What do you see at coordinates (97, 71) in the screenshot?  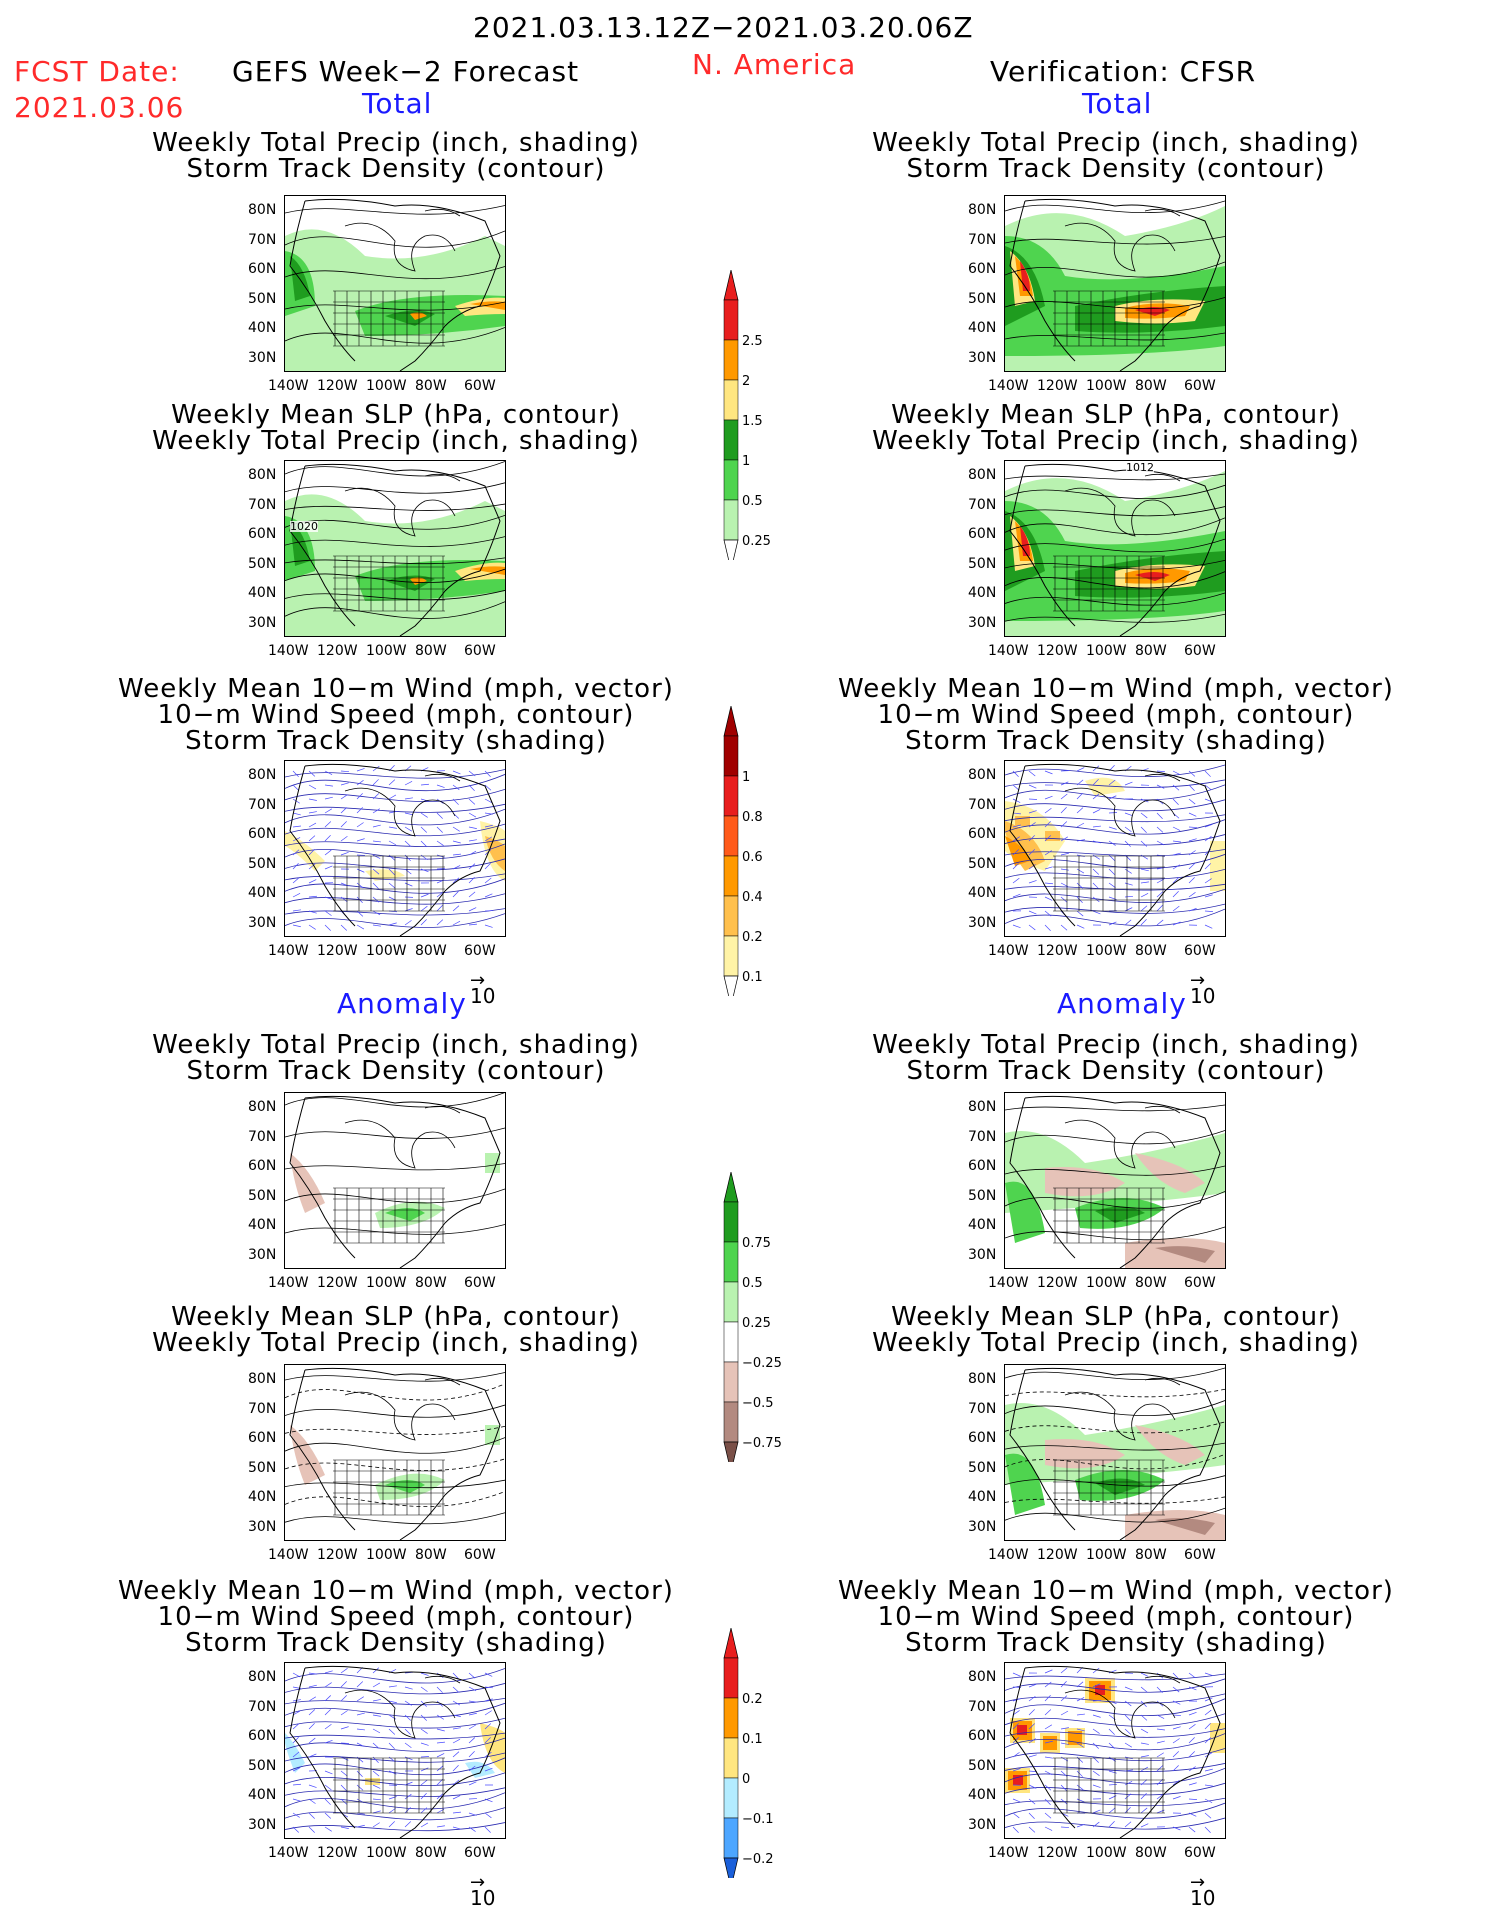 I see `fcst-label: FCST Date:` at bounding box center [97, 71].